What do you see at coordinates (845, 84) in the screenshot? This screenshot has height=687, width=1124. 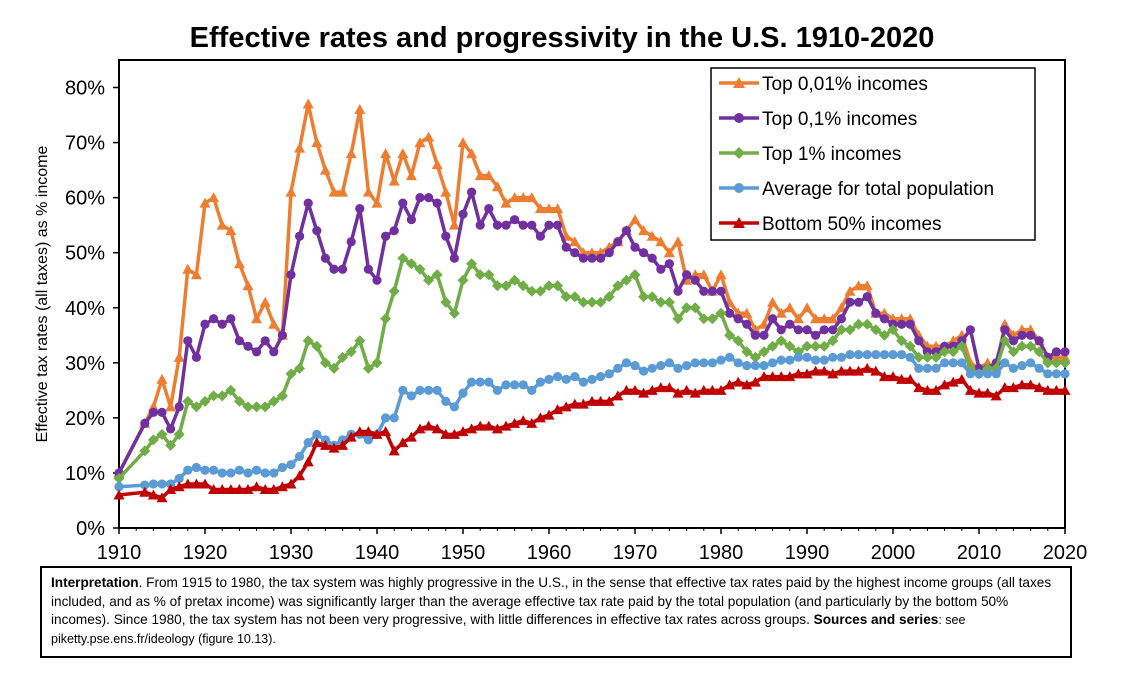 I see `legend-label: Top 0,01% incomes` at bounding box center [845, 84].